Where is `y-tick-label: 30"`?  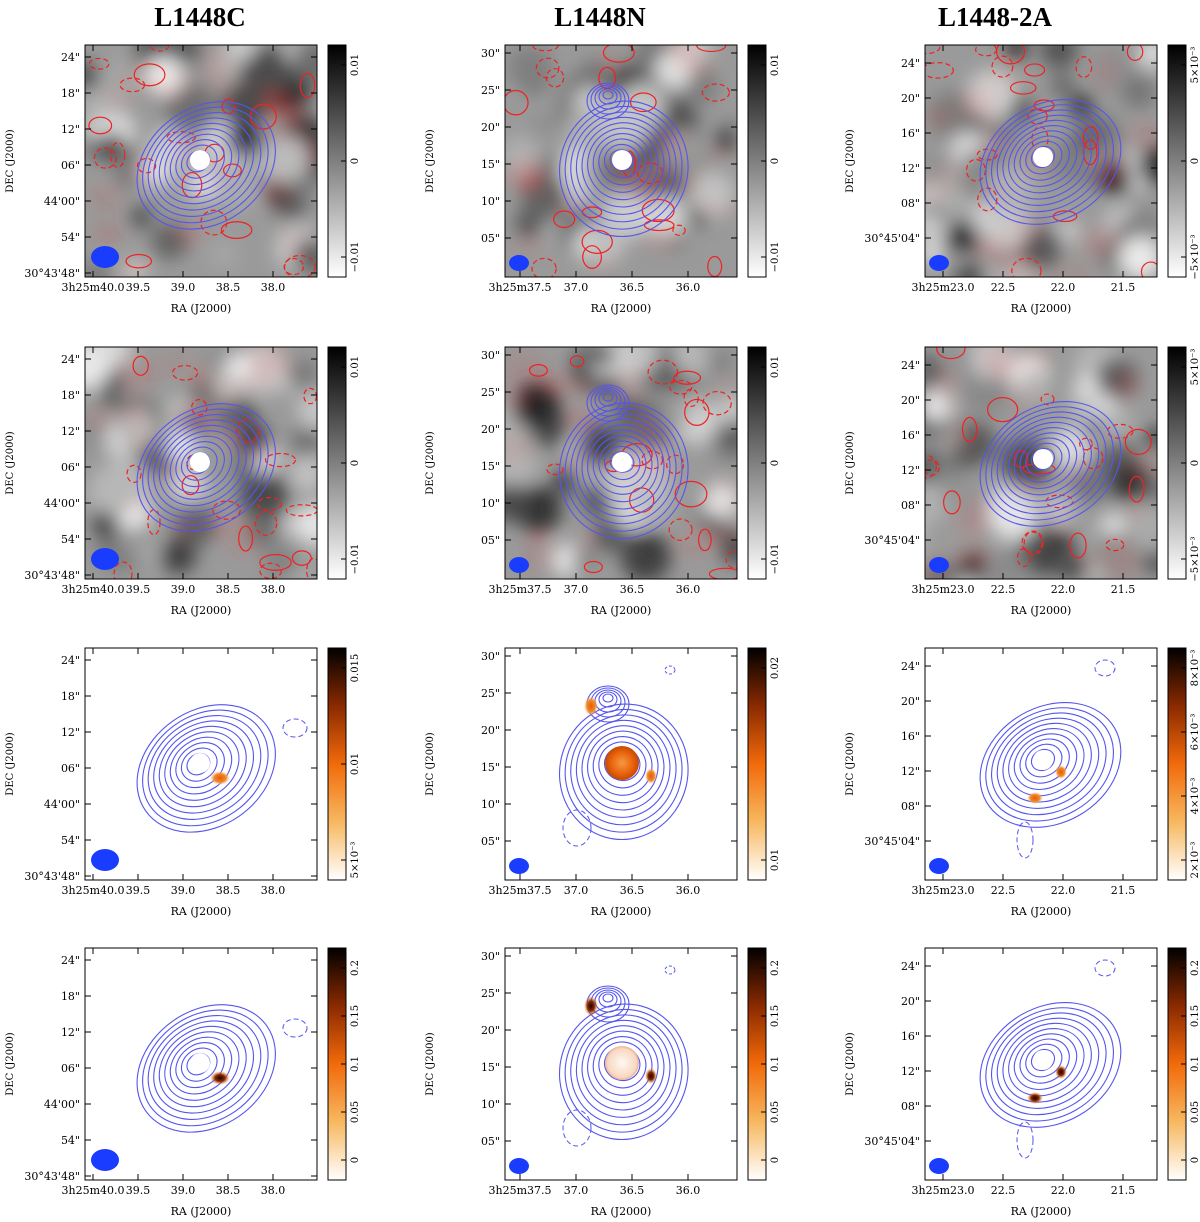
y-tick-label: 30" is located at coordinates (490, 656).